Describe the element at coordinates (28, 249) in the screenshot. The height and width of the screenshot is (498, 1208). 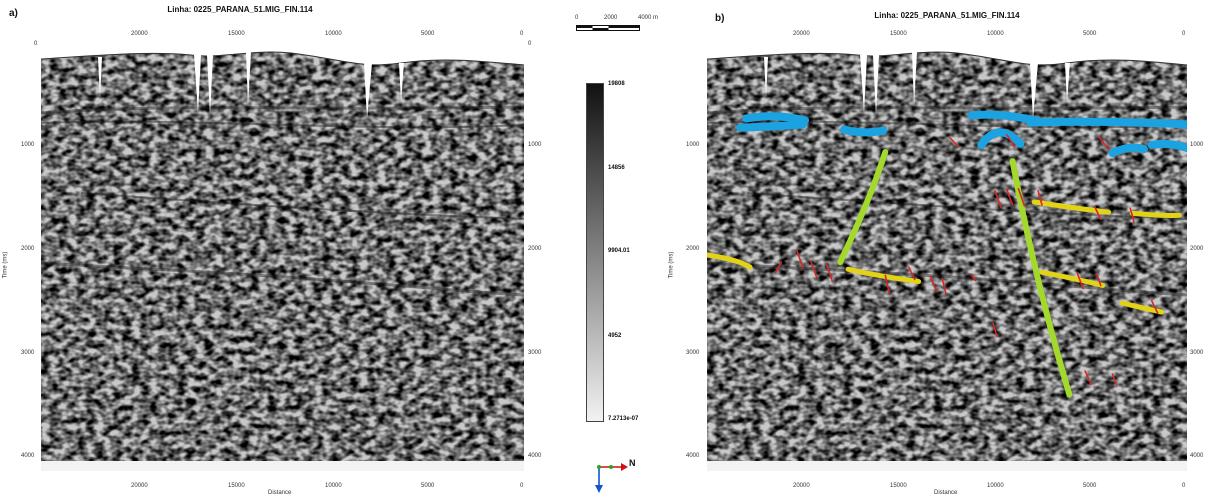
I see `panel-a-y-tick-left: 2000` at that location.